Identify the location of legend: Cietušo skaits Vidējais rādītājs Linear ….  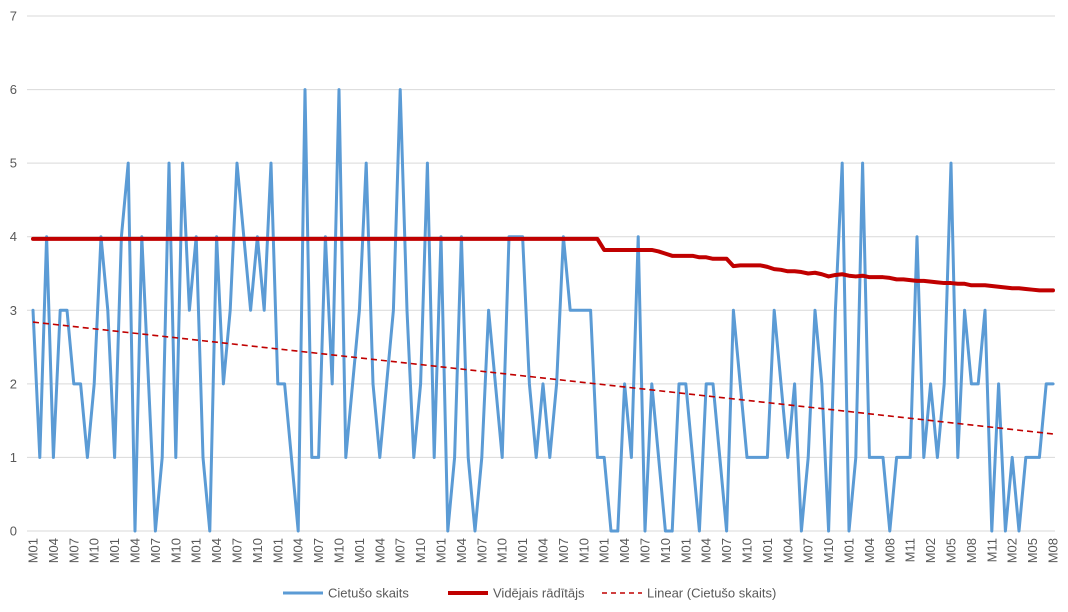
(529, 593).